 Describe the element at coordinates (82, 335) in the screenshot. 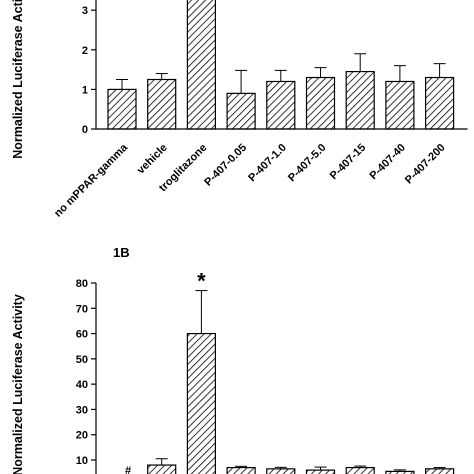

I see `y-tick-label: 60` at that location.